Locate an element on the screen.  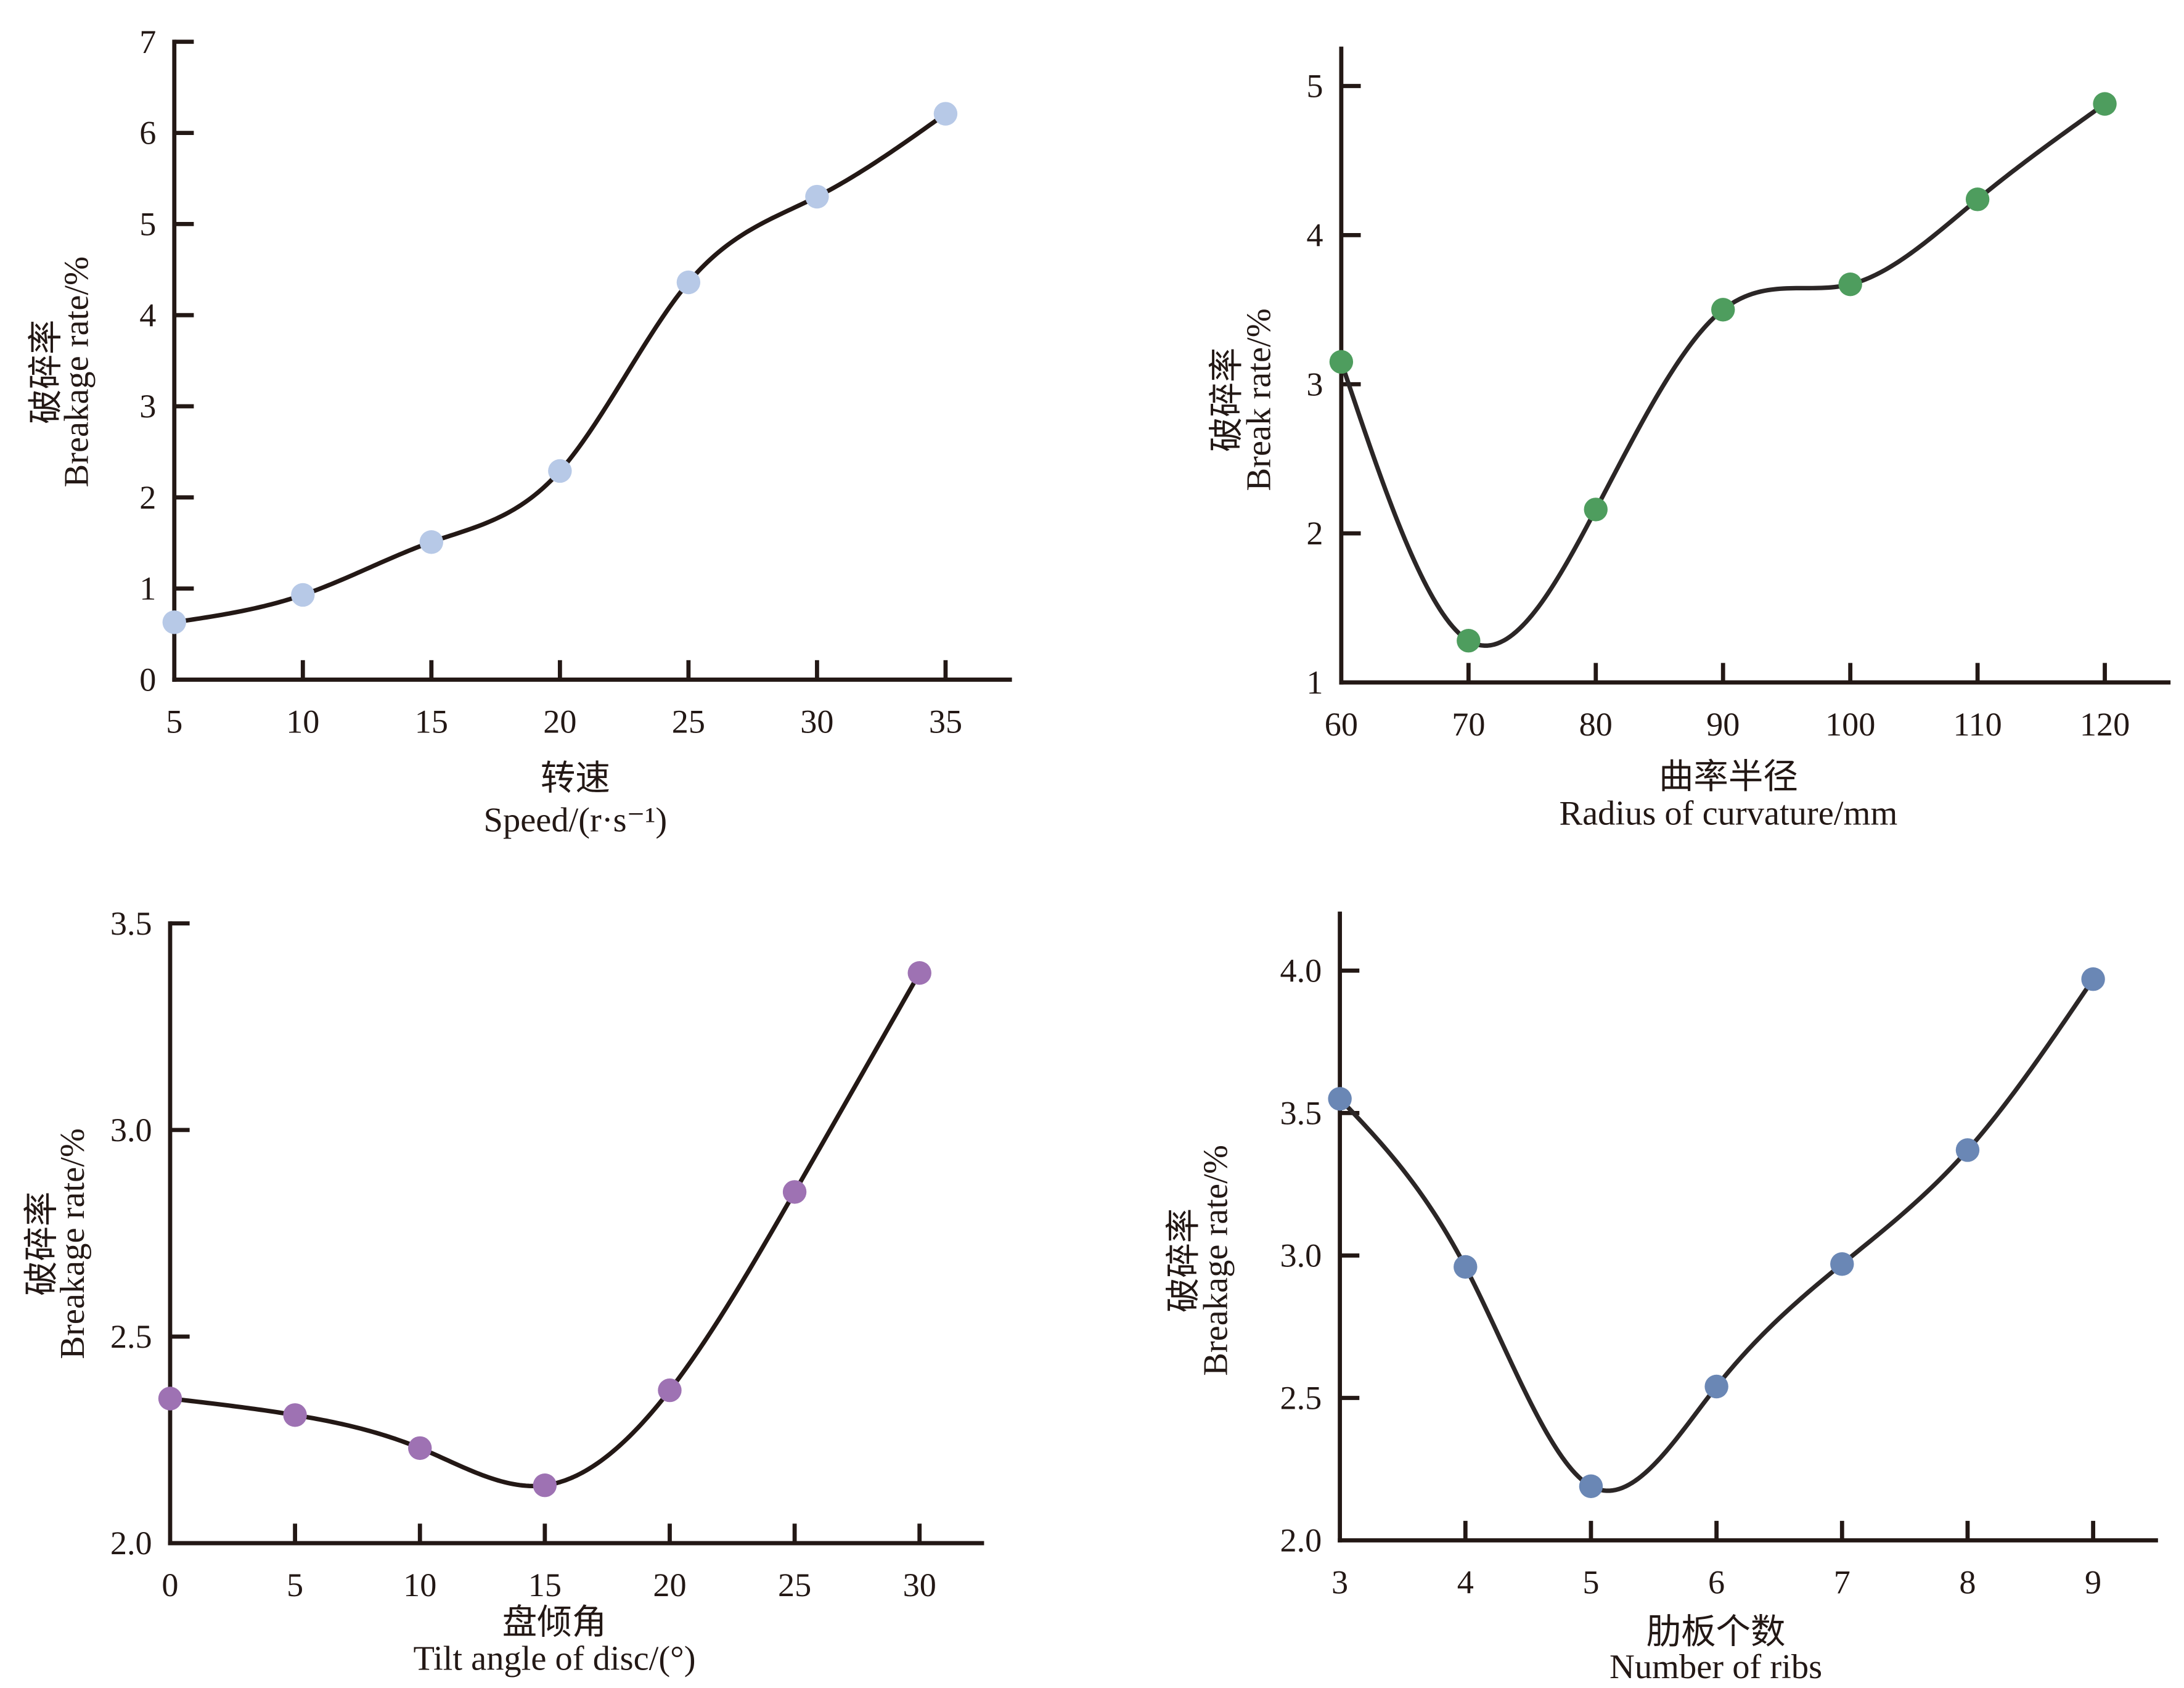
x-axis-title-cn: 曲率半径 is located at coordinates (1728, 777).